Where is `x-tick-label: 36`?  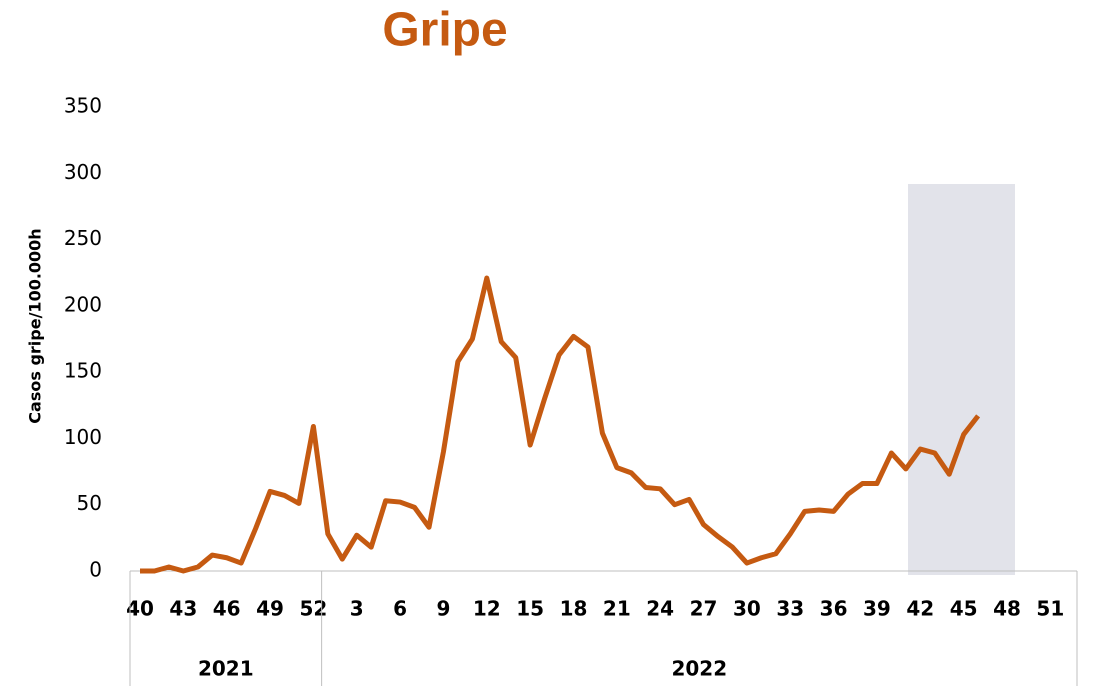
x-tick-label: 36 is located at coordinates (834, 609).